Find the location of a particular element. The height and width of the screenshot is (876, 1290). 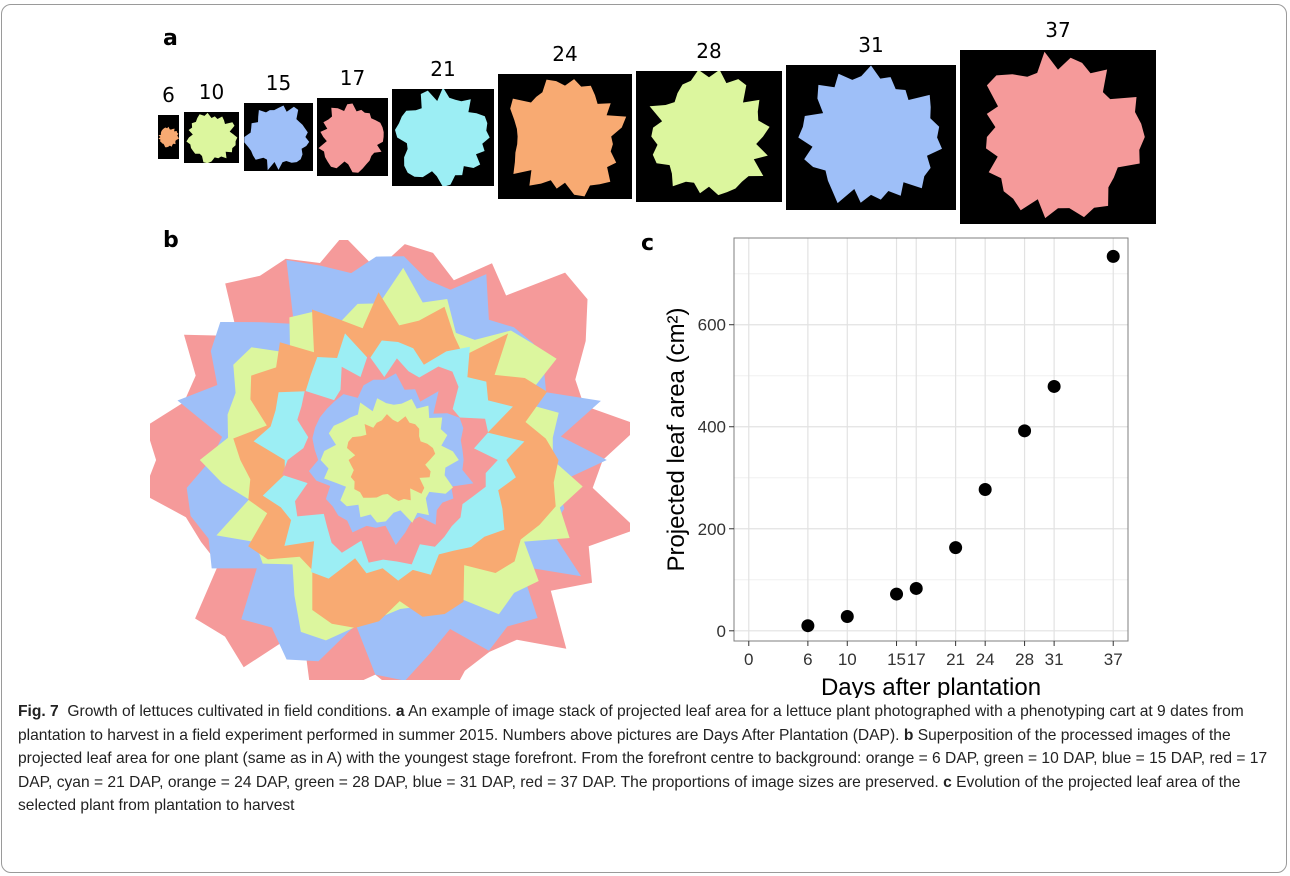

y-tick-label: 400 is located at coordinates (712, 427).